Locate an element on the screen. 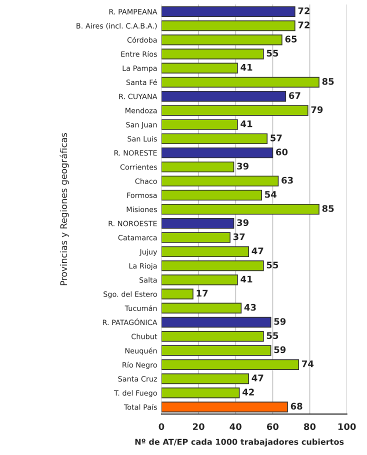 This screenshot has height=455, width=367. data-label: 63 is located at coordinates (287, 180).